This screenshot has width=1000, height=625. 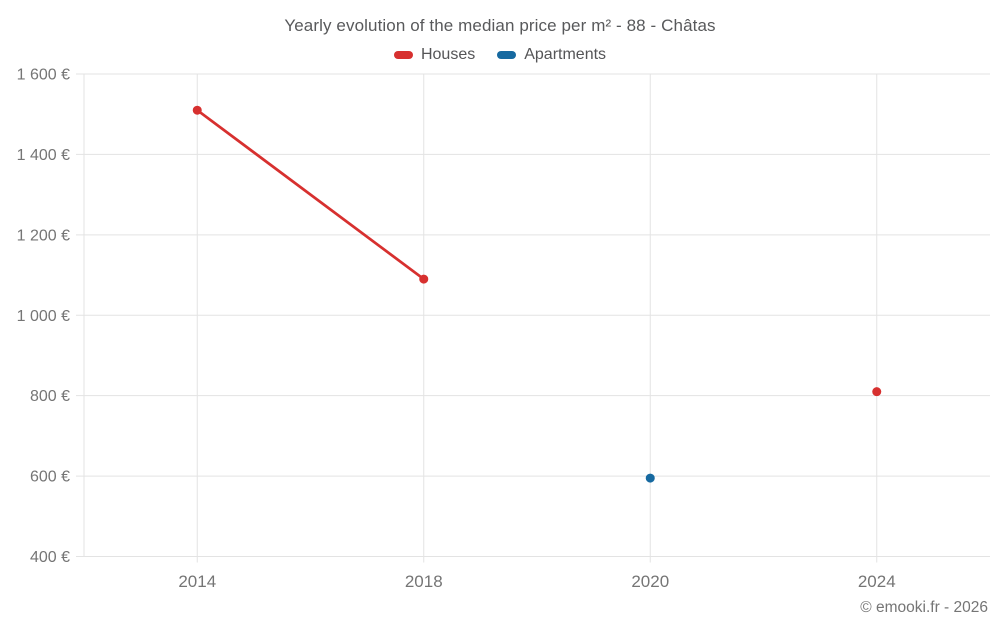 I want to click on copyright-text: © emooki.fr - 2026, so click(x=924, y=607).